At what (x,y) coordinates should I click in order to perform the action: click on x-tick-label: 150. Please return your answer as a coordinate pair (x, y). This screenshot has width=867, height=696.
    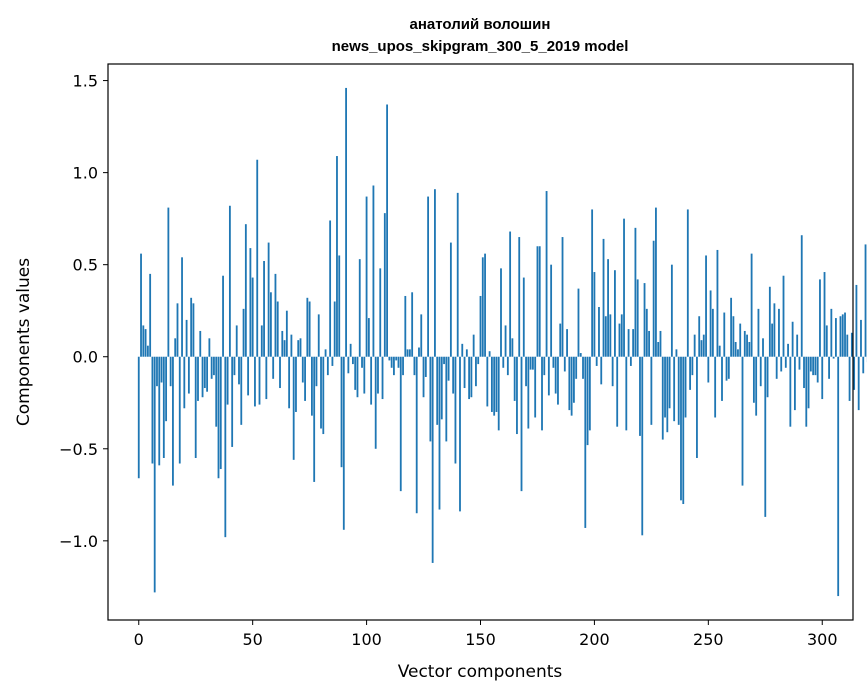
    Looking at the image, I should click on (480, 639).